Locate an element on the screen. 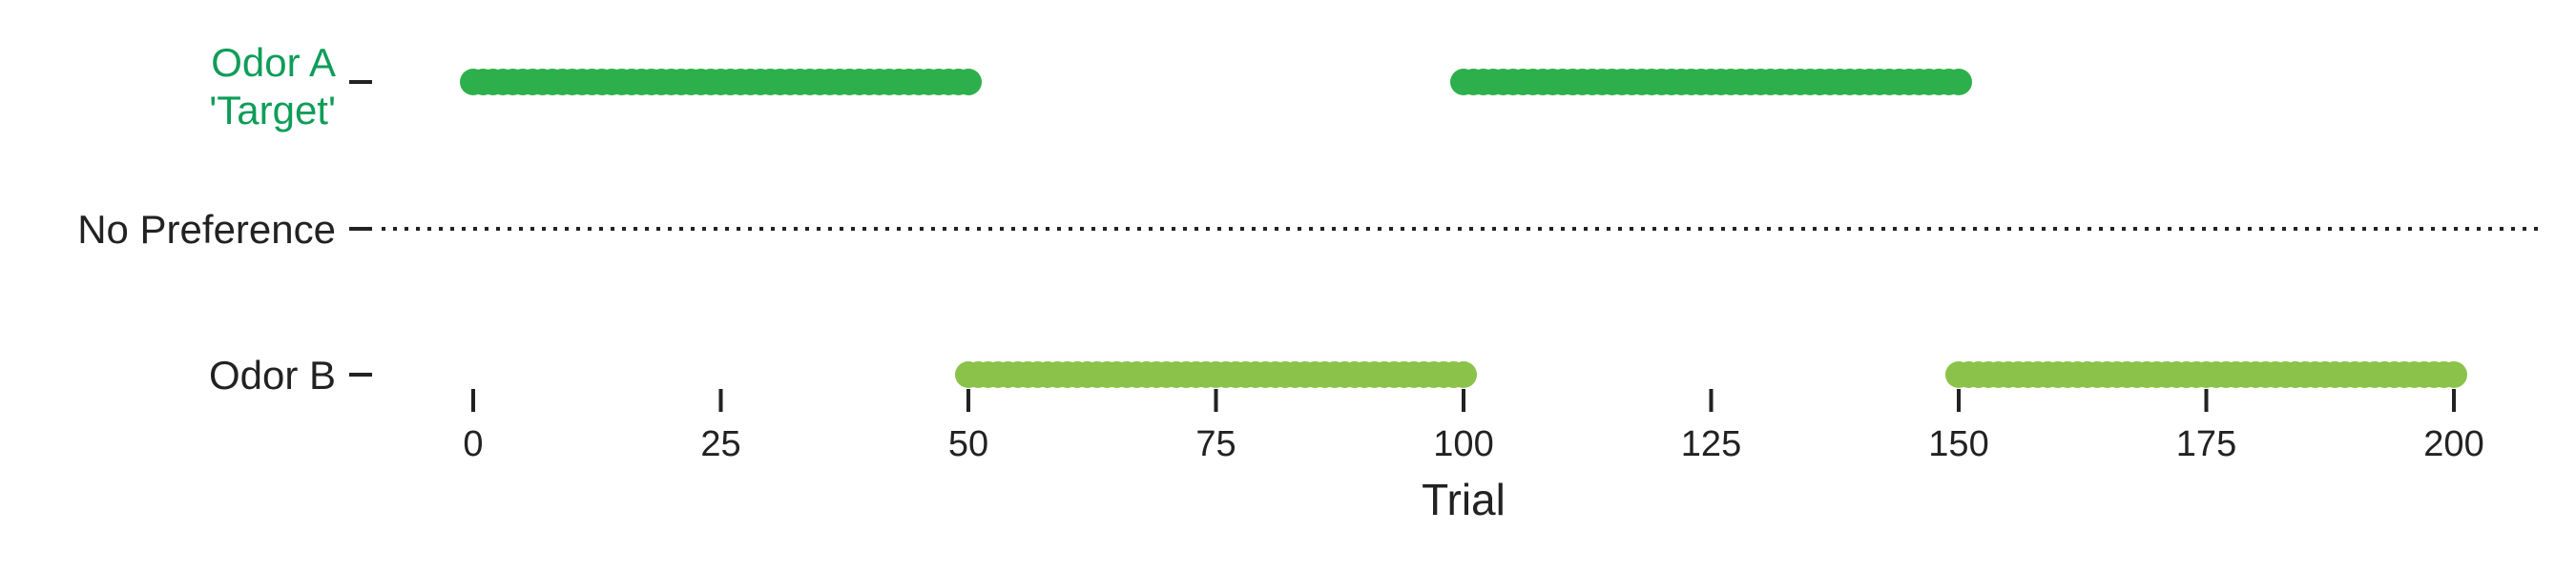  x-tick-label-75: 75 is located at coordinates (1215, 444).